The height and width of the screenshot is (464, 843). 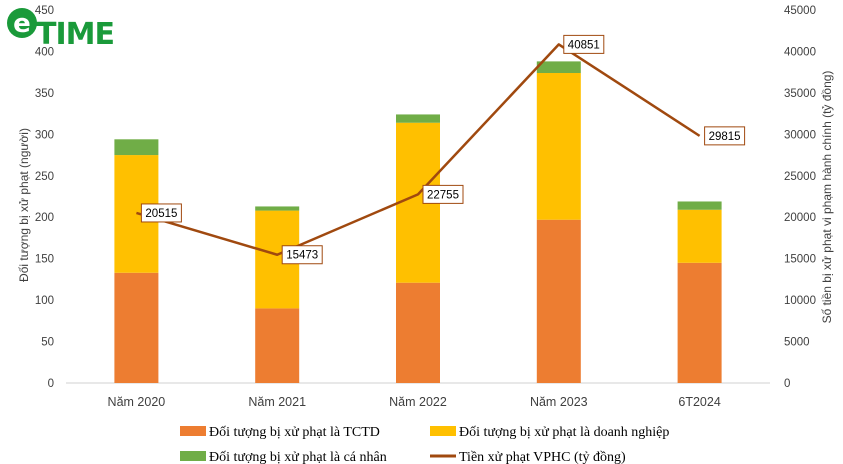 What do you see at coordinates (193, 456) in the screenshot?
I see `legend-swatch-ca-nhan` at bounding box center [193, 456].